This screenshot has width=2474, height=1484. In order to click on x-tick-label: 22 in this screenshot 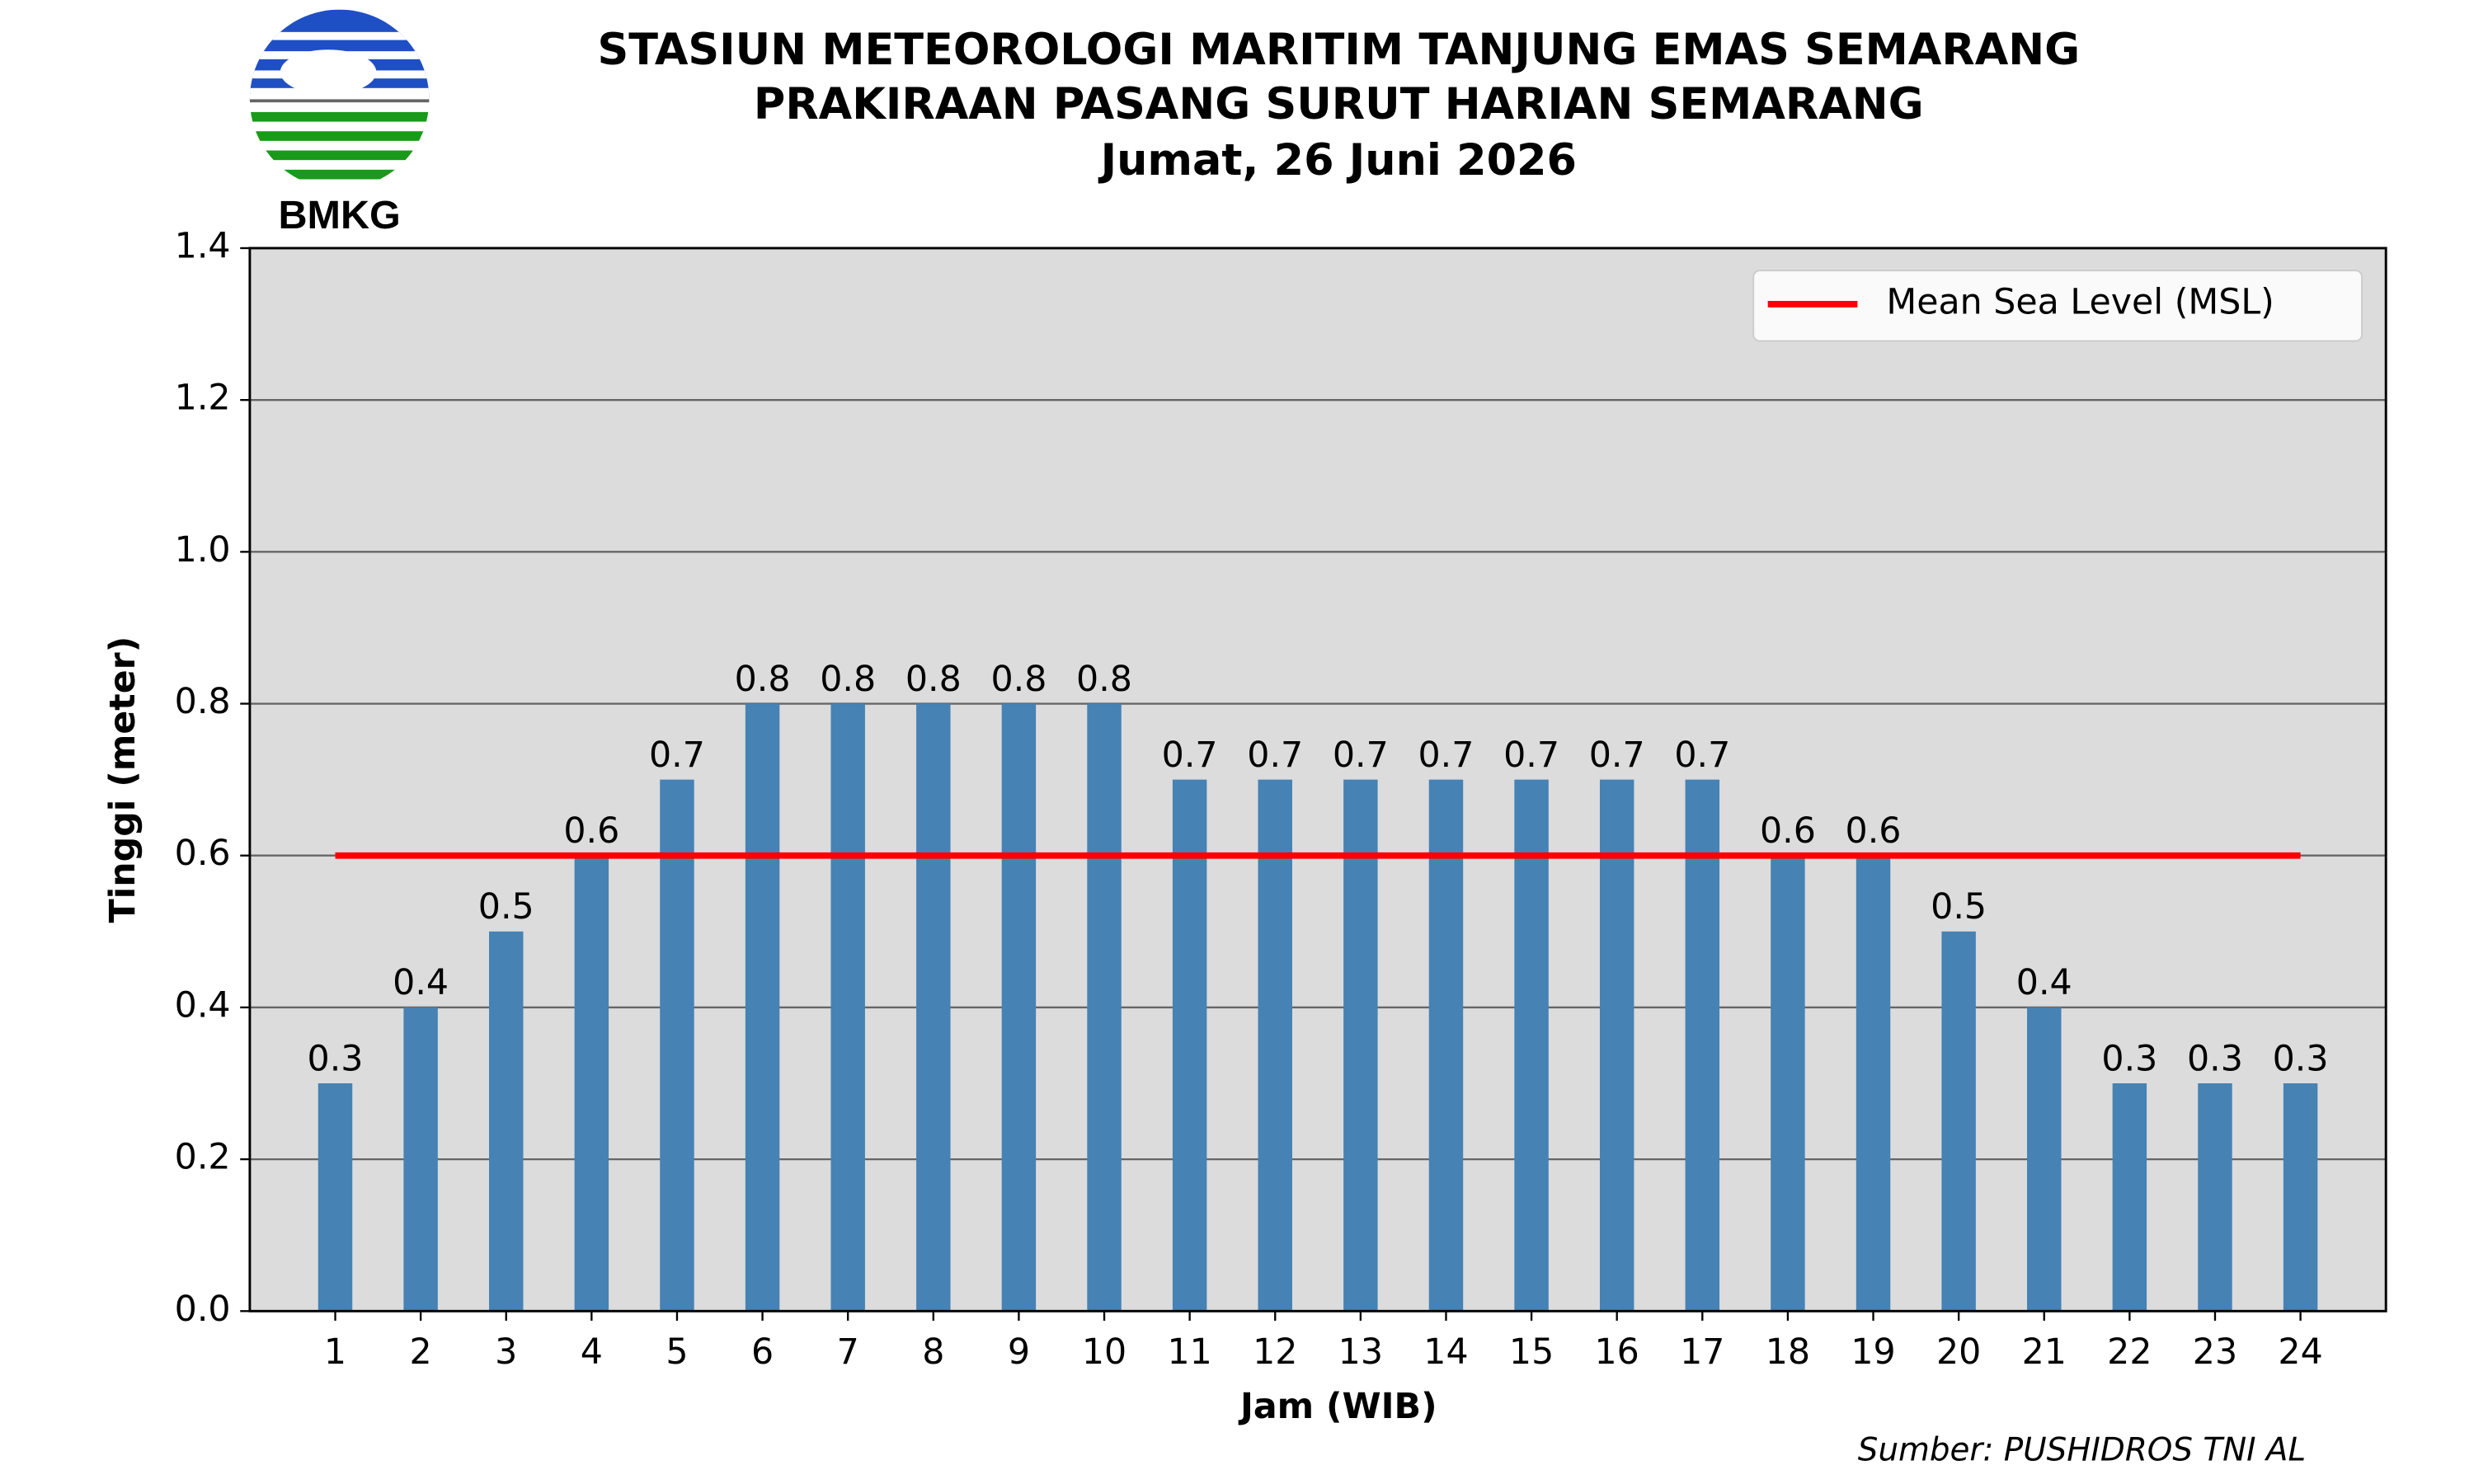, I will do `click(2129, 1352)`.